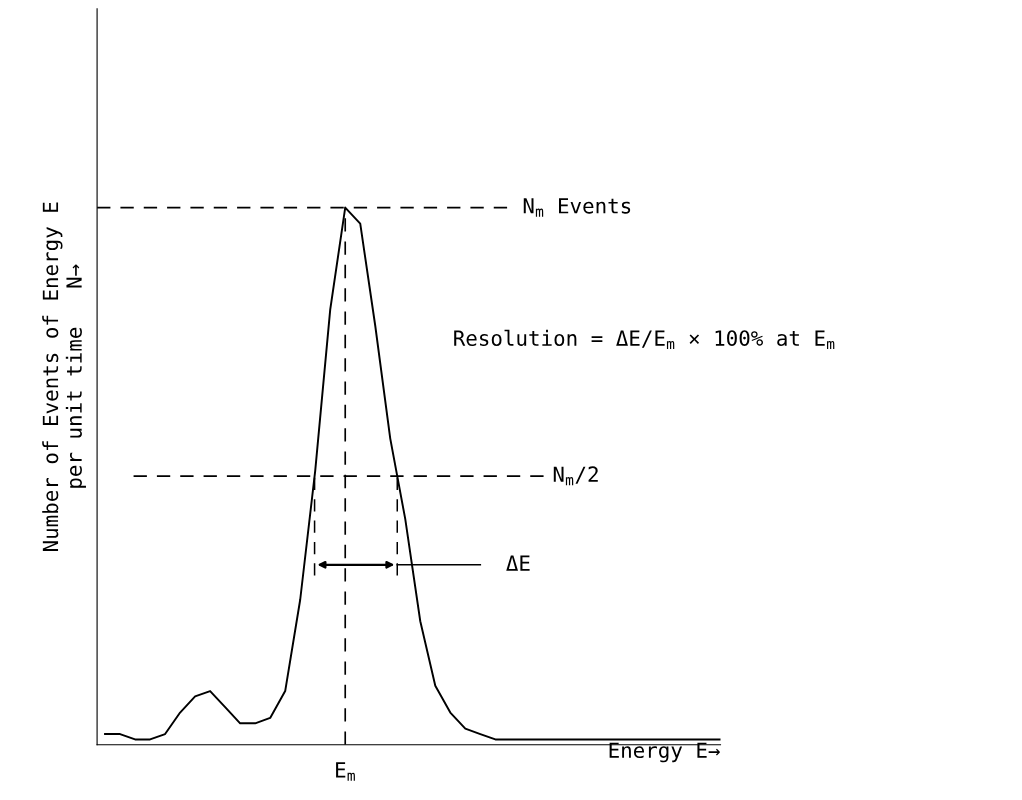 The width and height of the screenshot is (1022, 800). What do you see at coordinates (664, 752) in the screenshot?
I see `x-axis-title: Energy E→` at bounding box center [664, 752].